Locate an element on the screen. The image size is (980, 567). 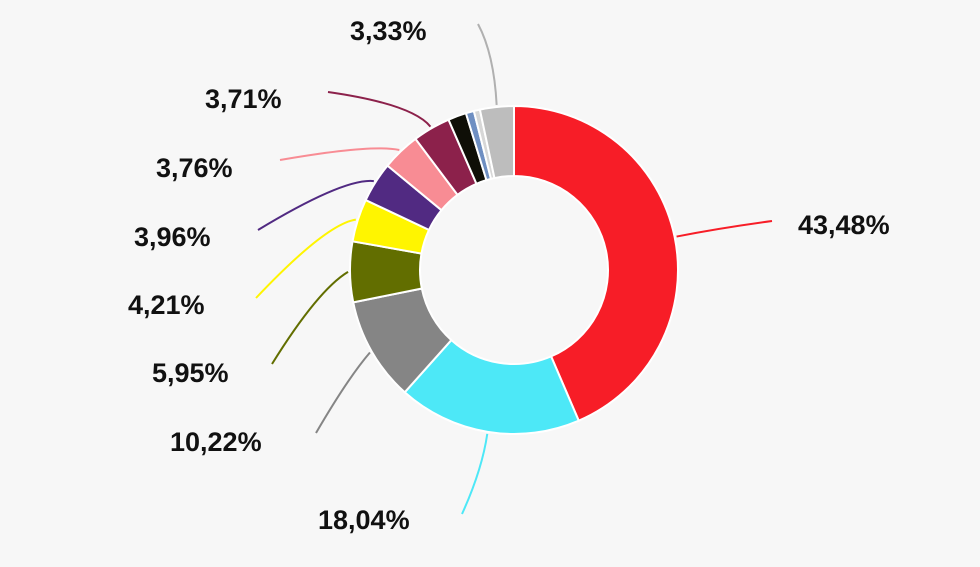
data-label: 10,22% is located at coordinates (216, 442).